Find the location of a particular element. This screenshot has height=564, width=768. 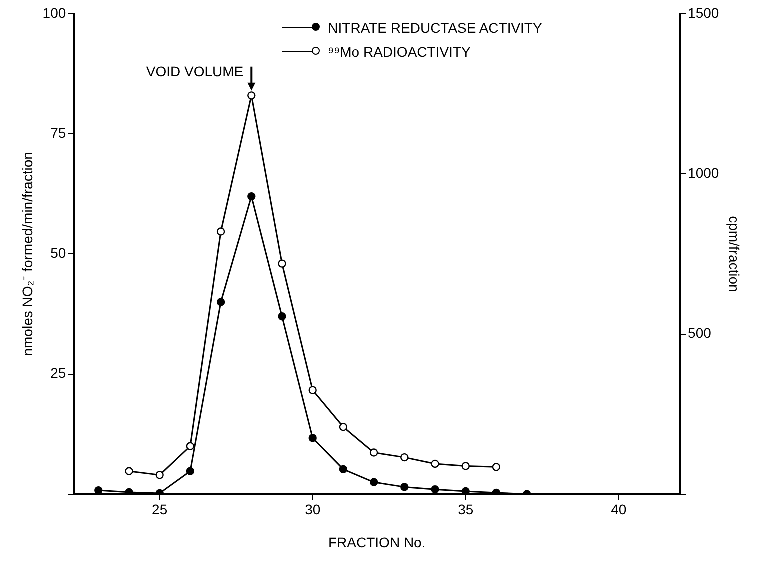

y-tick-label: 100 is located at coordinates (54, 12).